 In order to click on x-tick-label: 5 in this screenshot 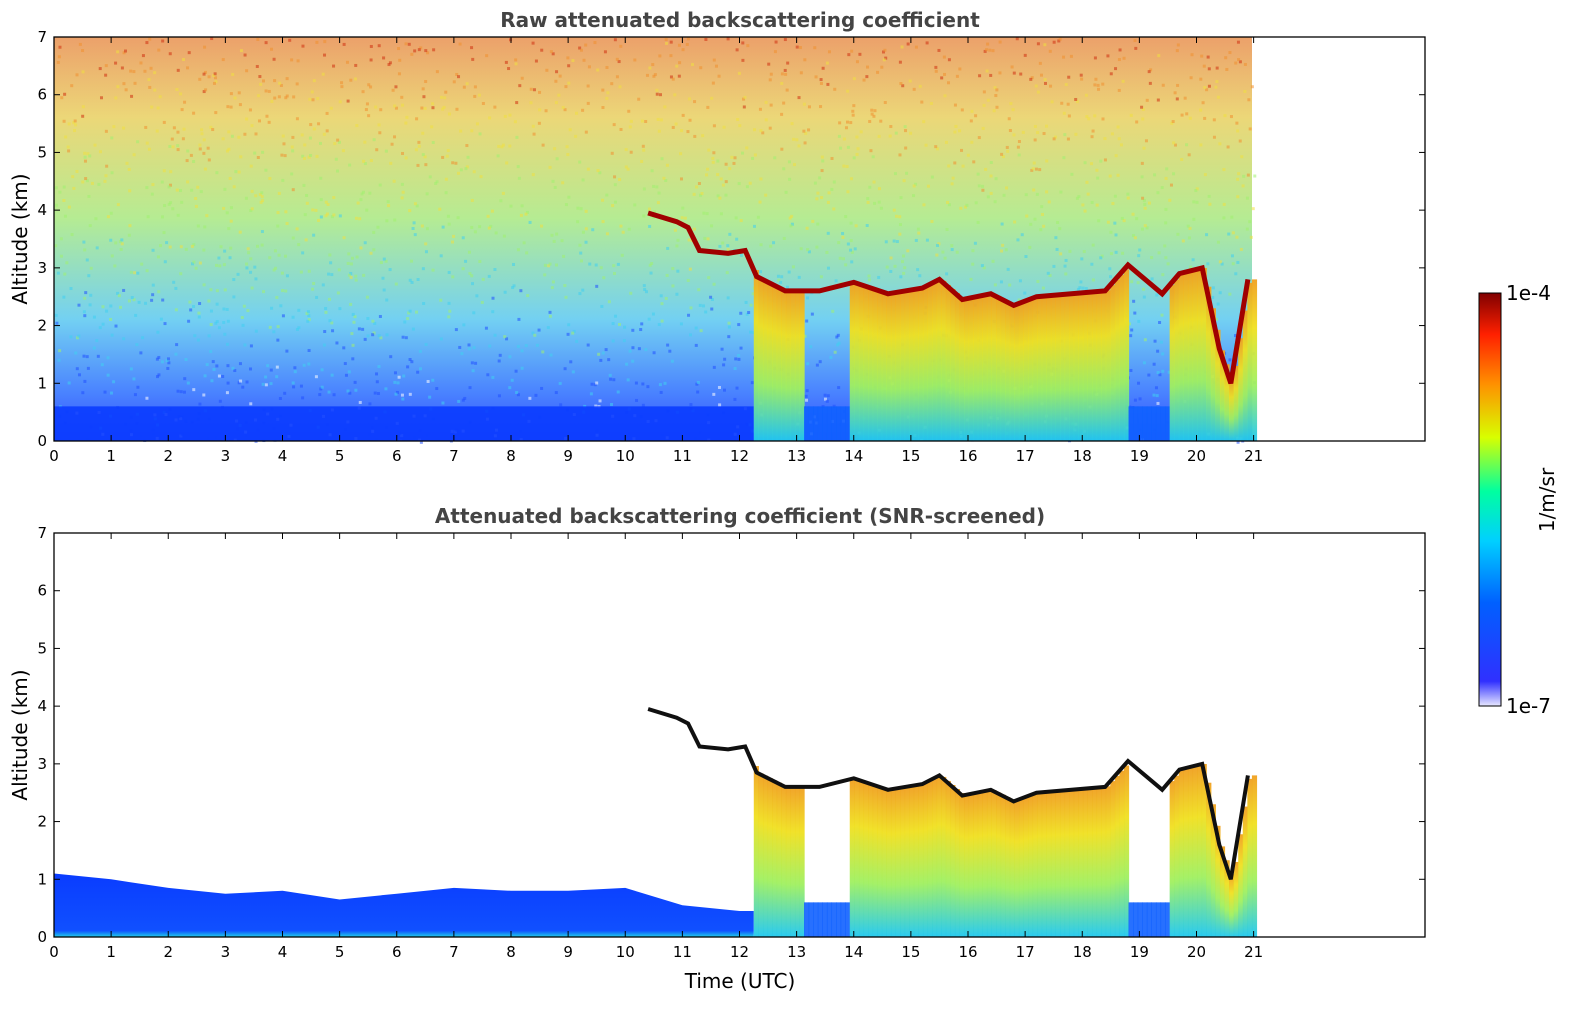, I will do `click(340, 952)`.